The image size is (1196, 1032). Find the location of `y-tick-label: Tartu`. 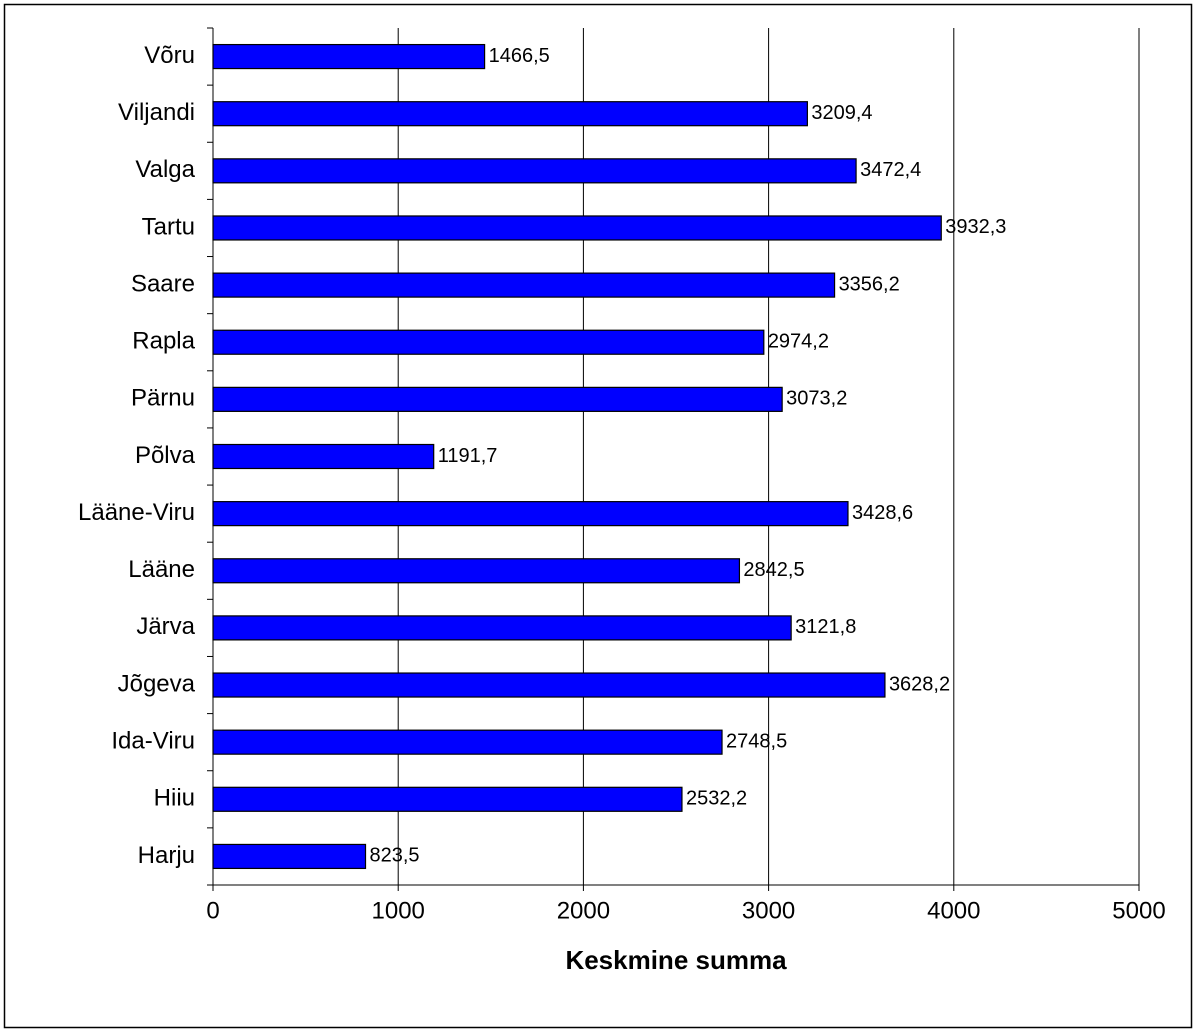

y-tick-label: Tartu is located at coordinates (168, 226).